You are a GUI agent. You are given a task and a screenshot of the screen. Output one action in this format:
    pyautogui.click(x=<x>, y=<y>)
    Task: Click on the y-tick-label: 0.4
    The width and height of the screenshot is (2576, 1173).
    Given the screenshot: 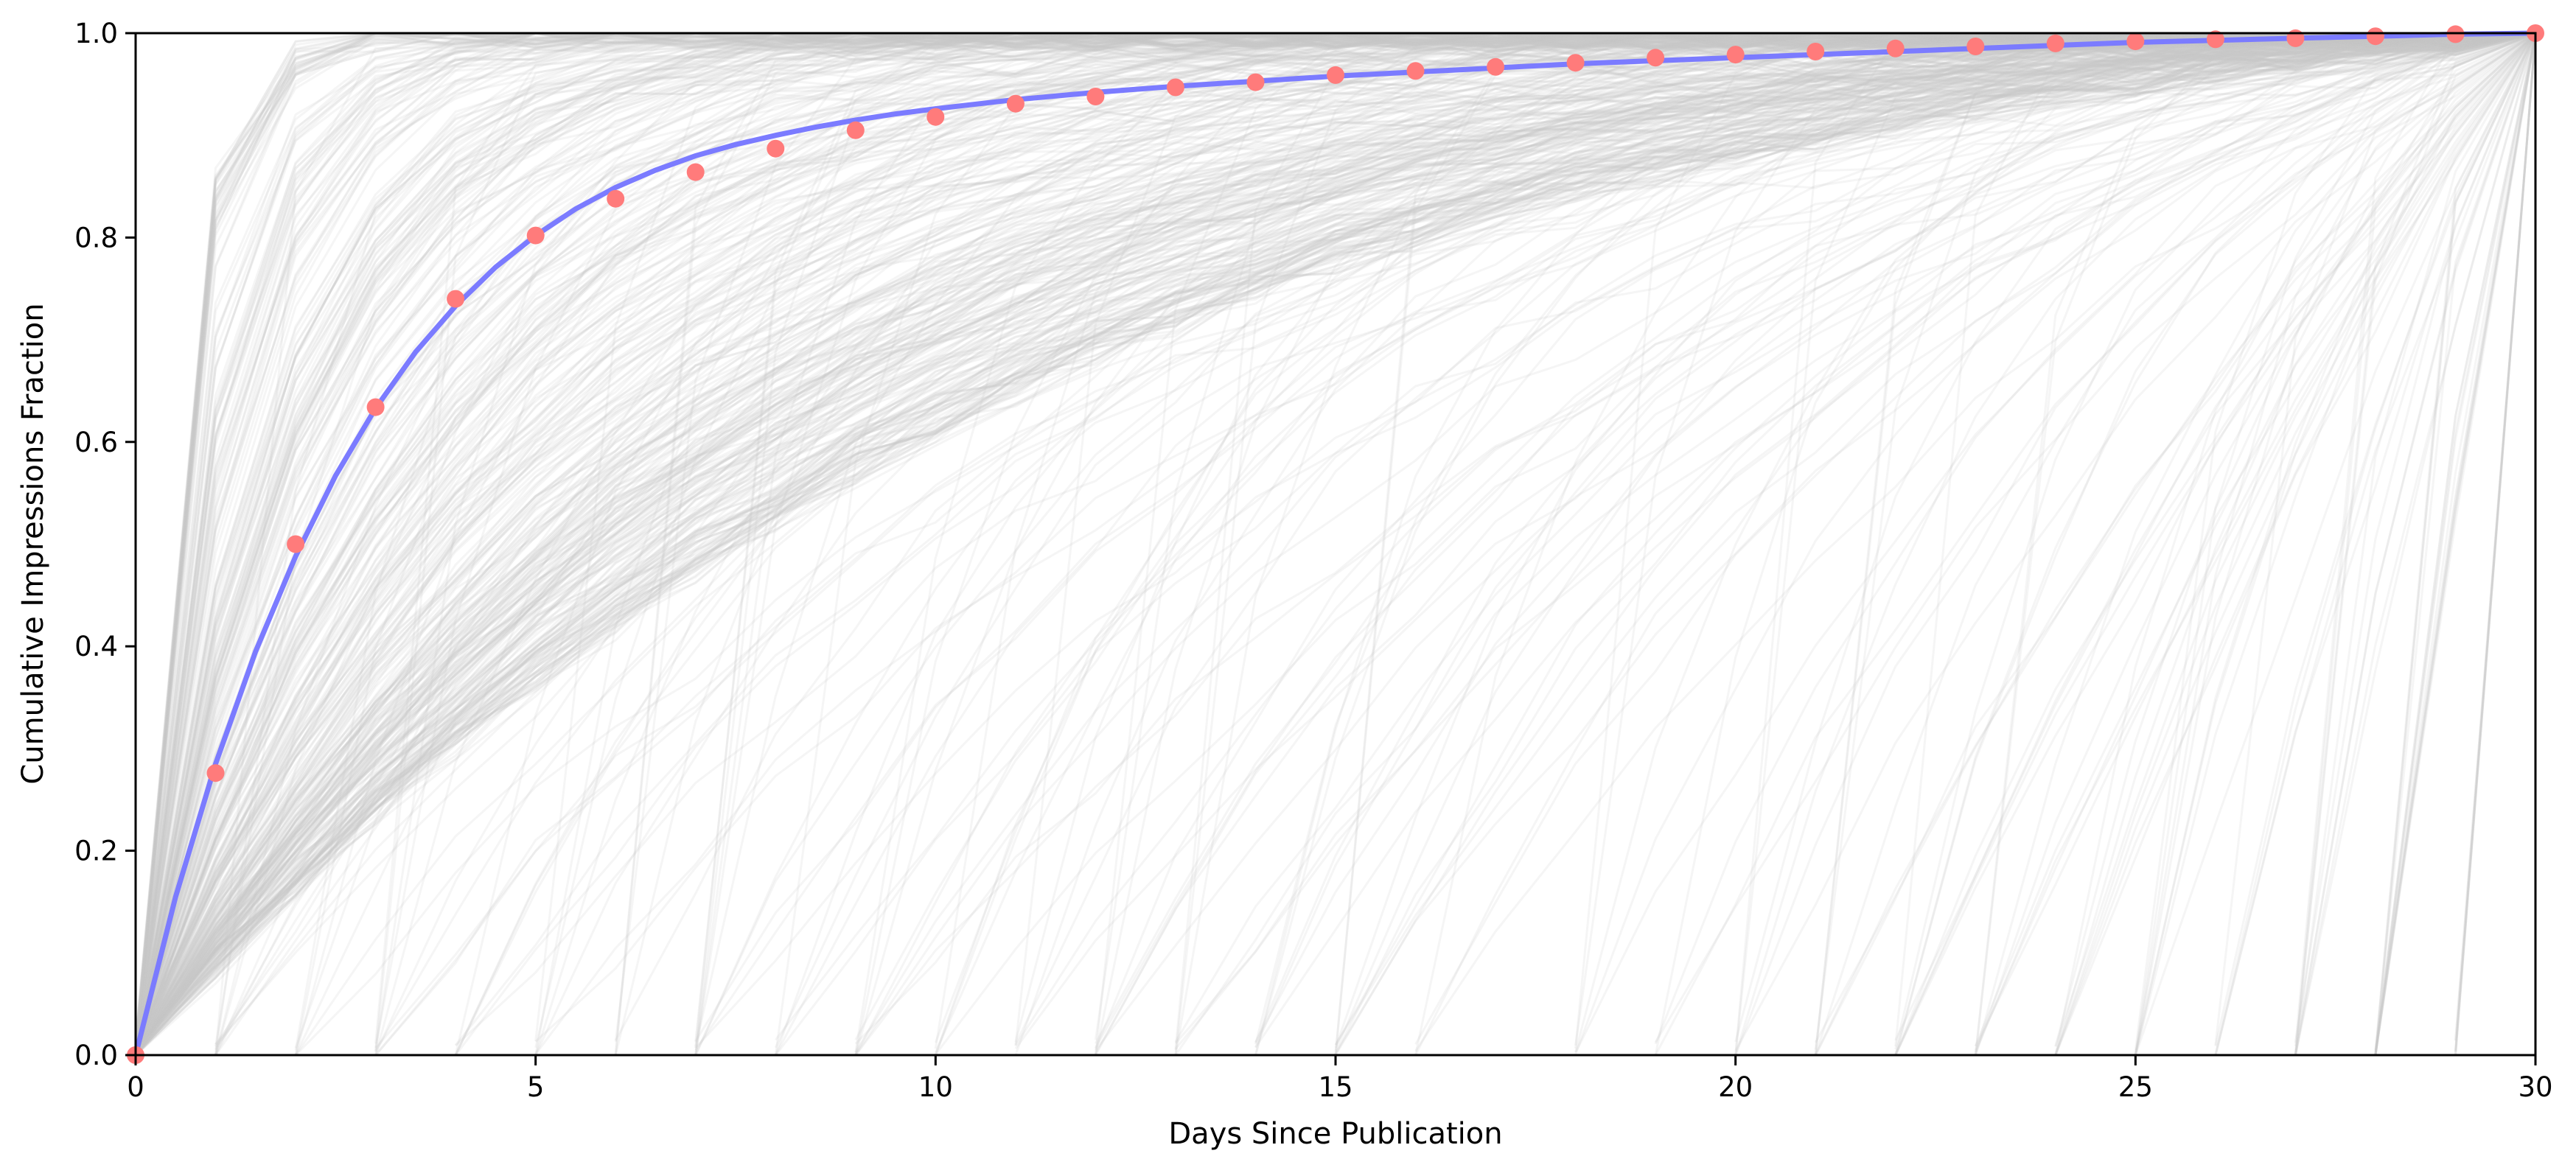 What is the action you would take?
    pyautogui.click(x=96, y=646)
    